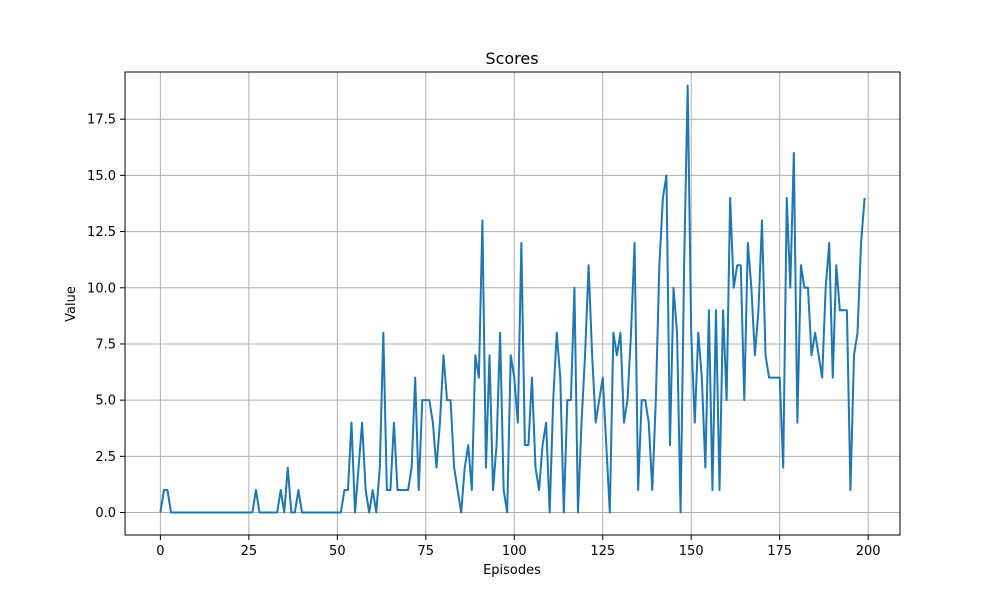 Image resolution: width=1000 pixels, height=600 pixels. I want to click on x-tick-label: 125, so click(602, 551).